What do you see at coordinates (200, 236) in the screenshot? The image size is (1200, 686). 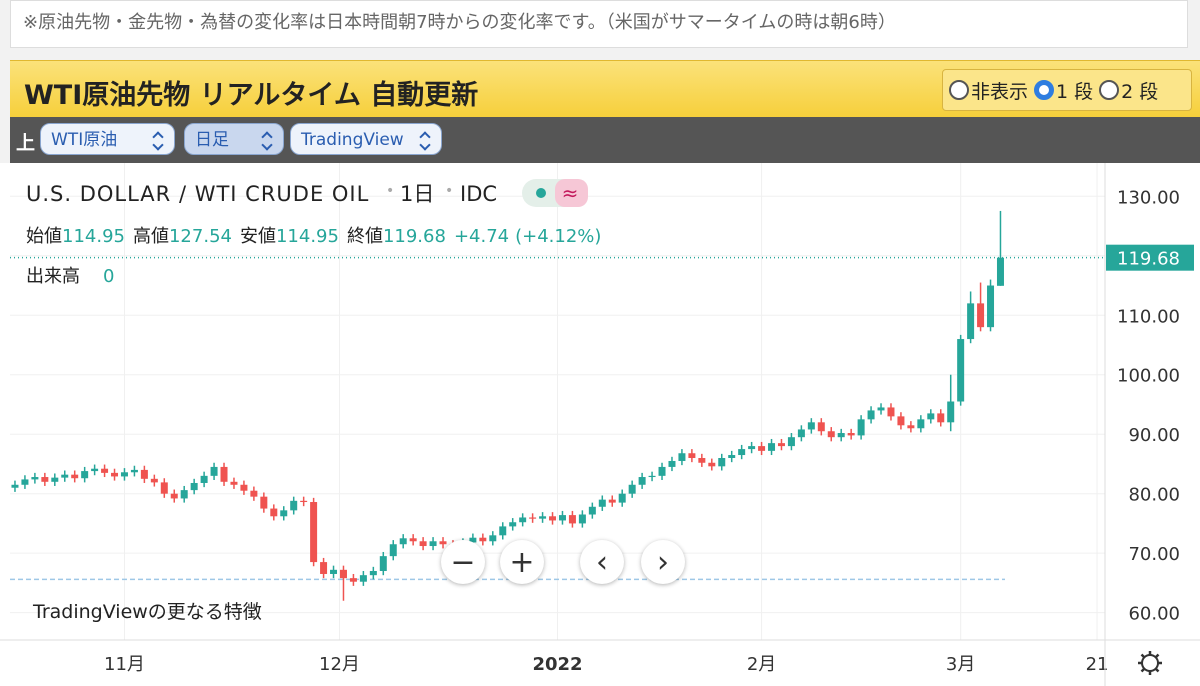 I see `ohlc-value: 127.54` at bounding box center [200, 236].